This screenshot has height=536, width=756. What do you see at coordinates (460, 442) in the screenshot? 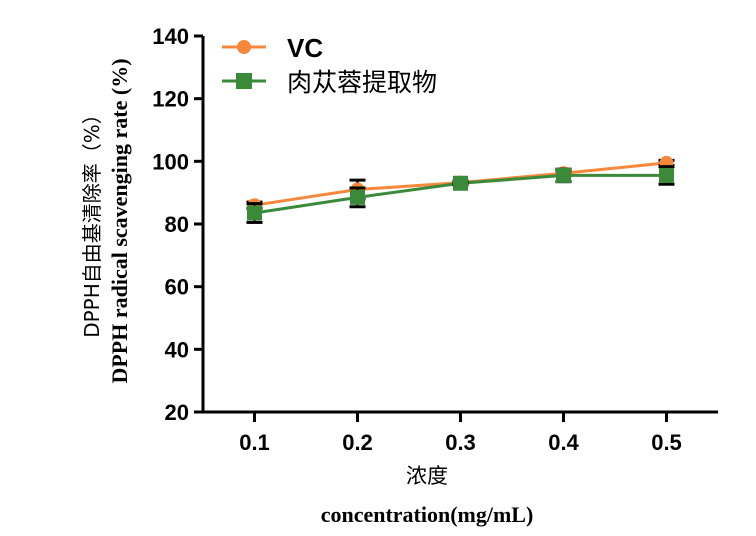
I see `x-tick-label: 0.3` at bounding box center [460, 442].